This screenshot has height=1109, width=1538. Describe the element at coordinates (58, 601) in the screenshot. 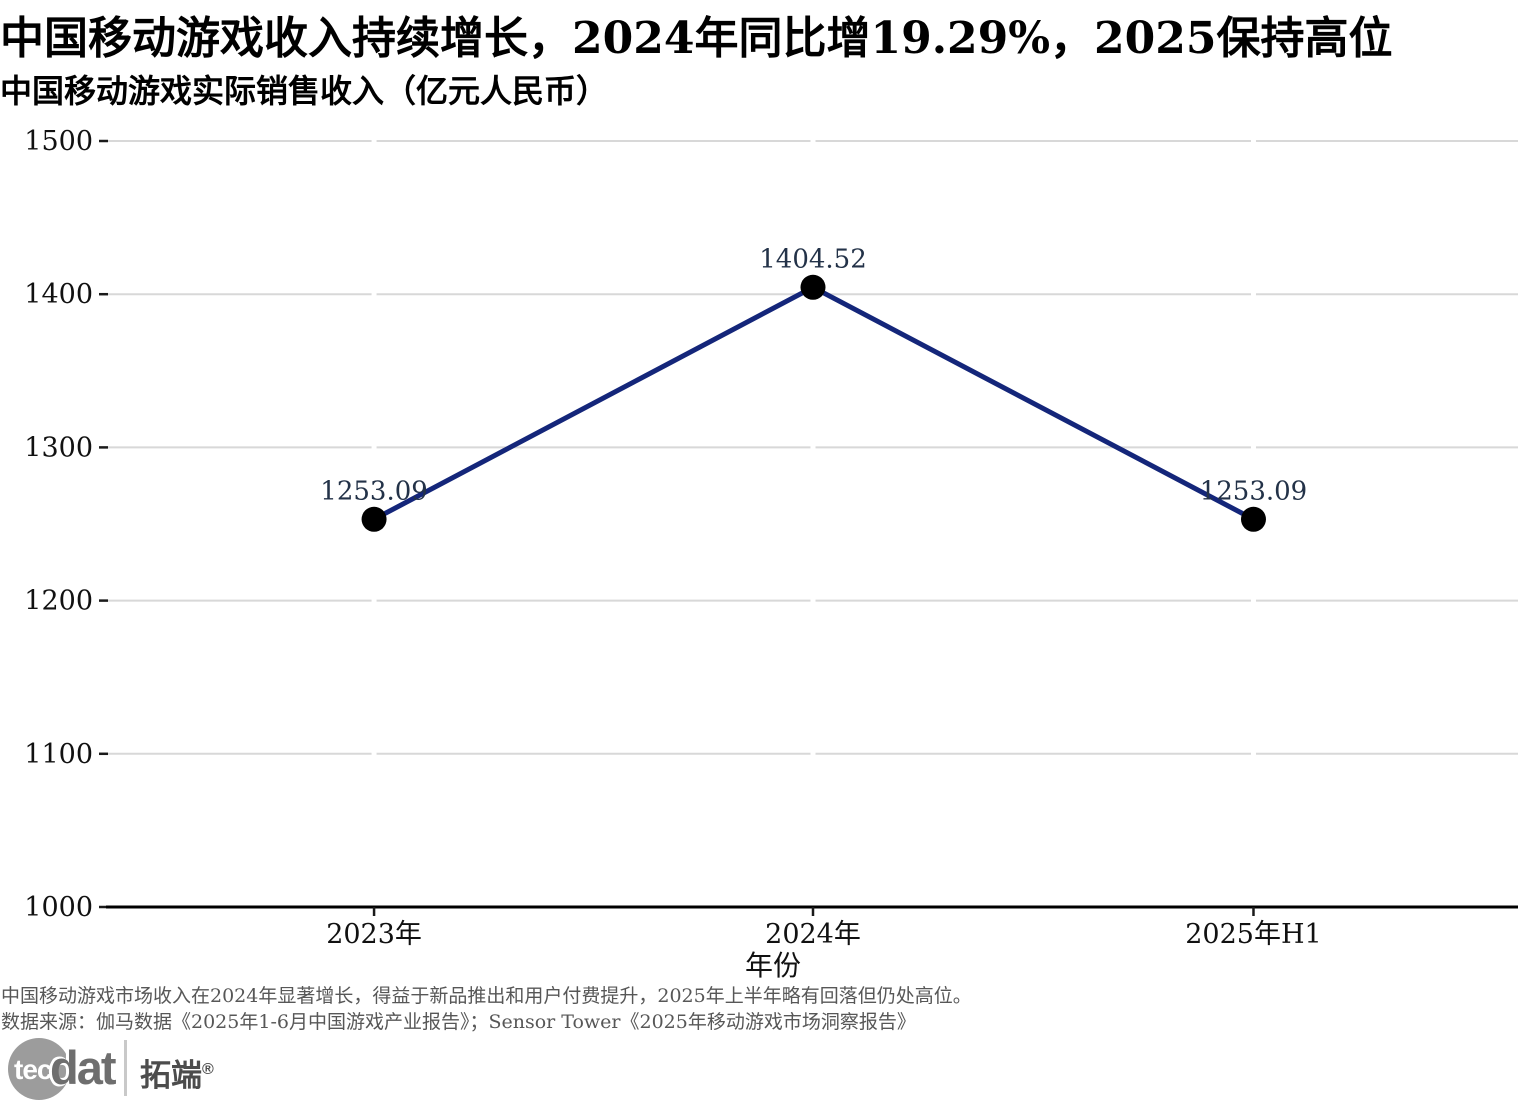

I see `y-axis-tick-label: 1200` at that location.